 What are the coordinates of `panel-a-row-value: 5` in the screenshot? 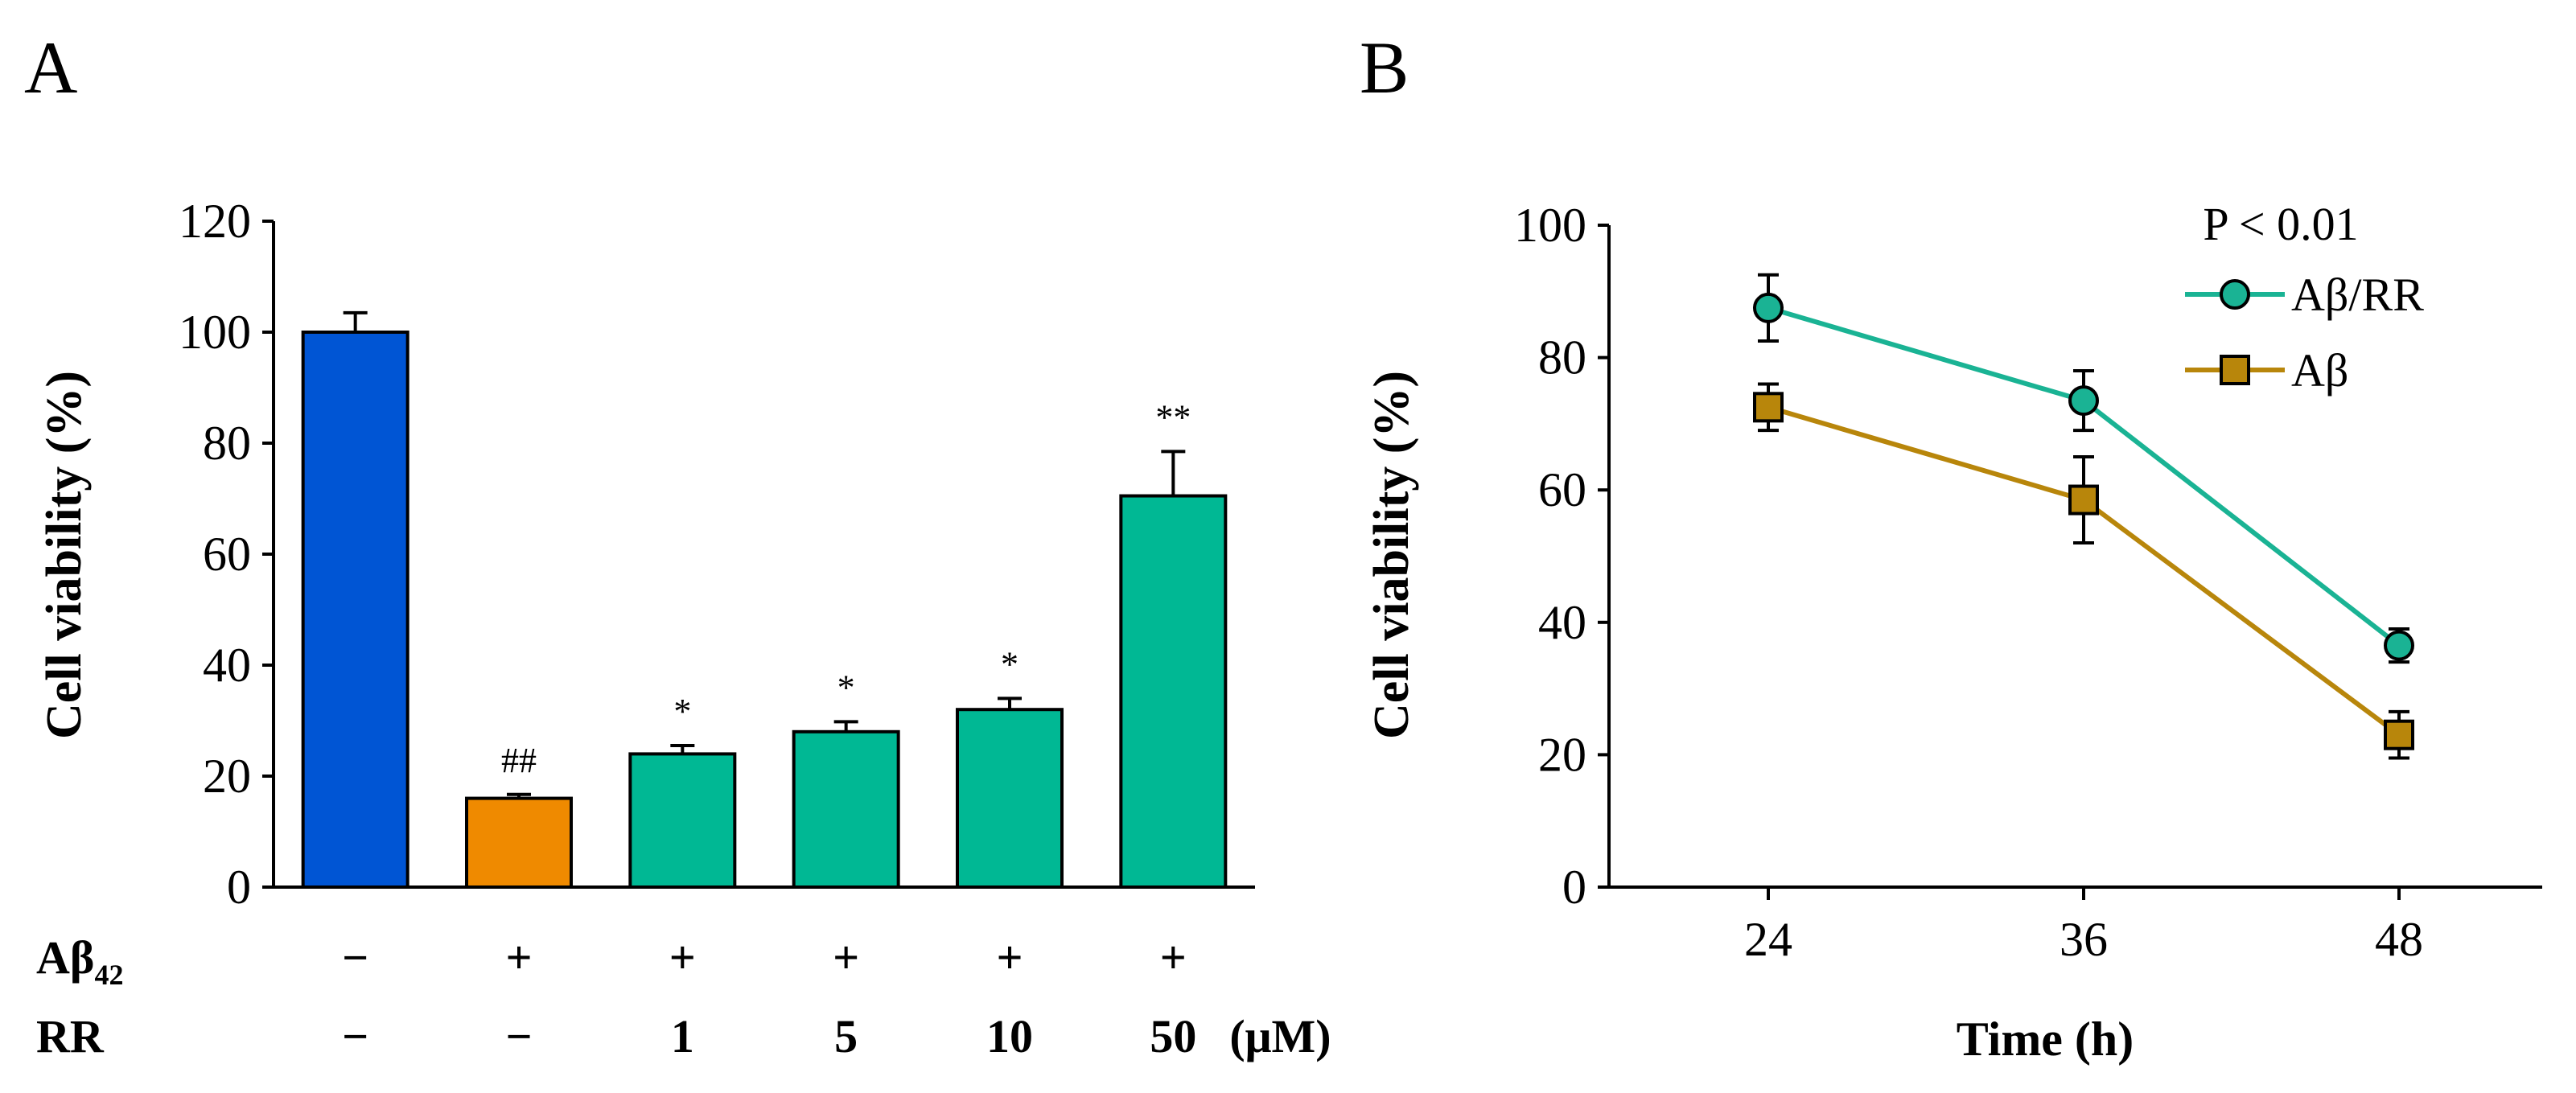 It's located at (846, 1036).